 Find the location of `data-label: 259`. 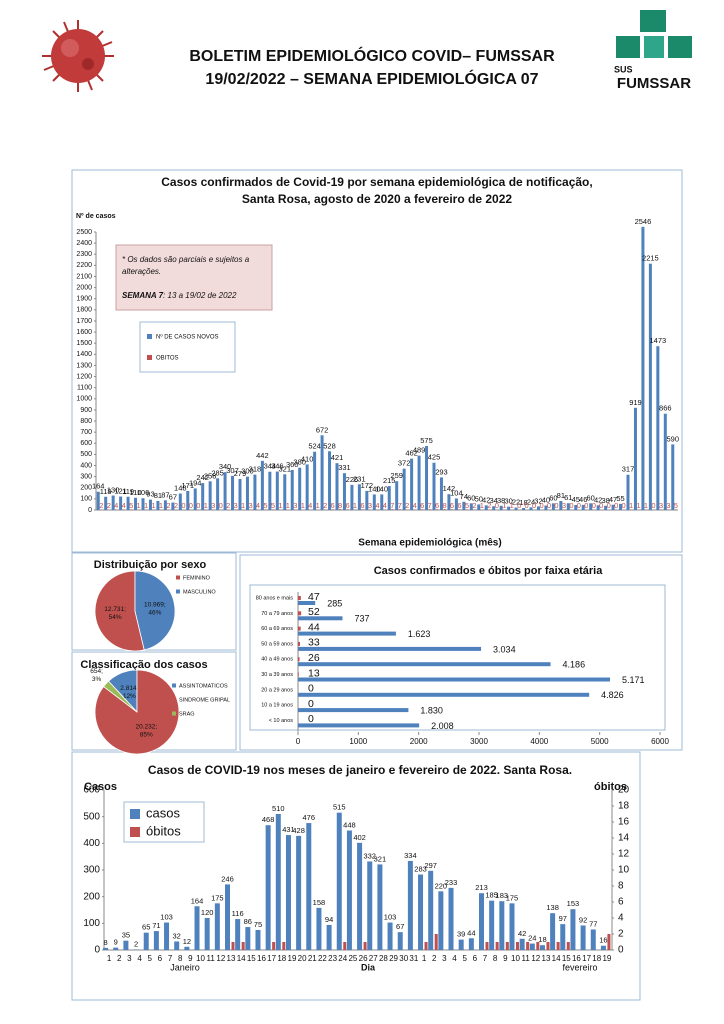

data-label: 259 is located at coordinates (396, 475).